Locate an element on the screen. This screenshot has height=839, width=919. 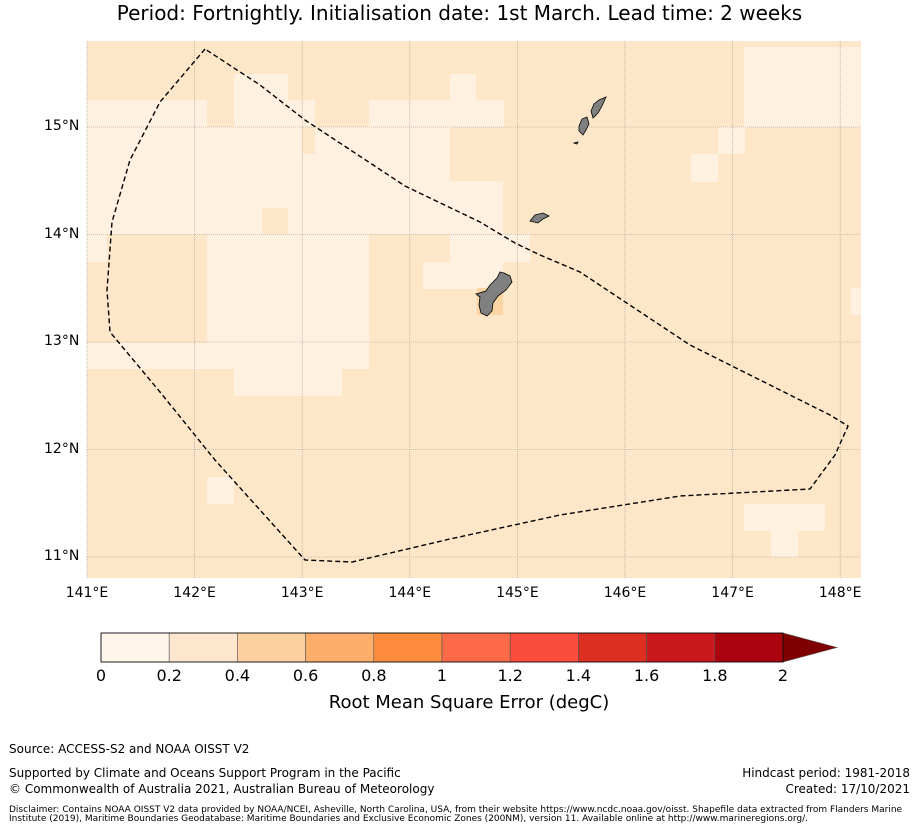
colorbar-frame is located at coordinates (442, 647).